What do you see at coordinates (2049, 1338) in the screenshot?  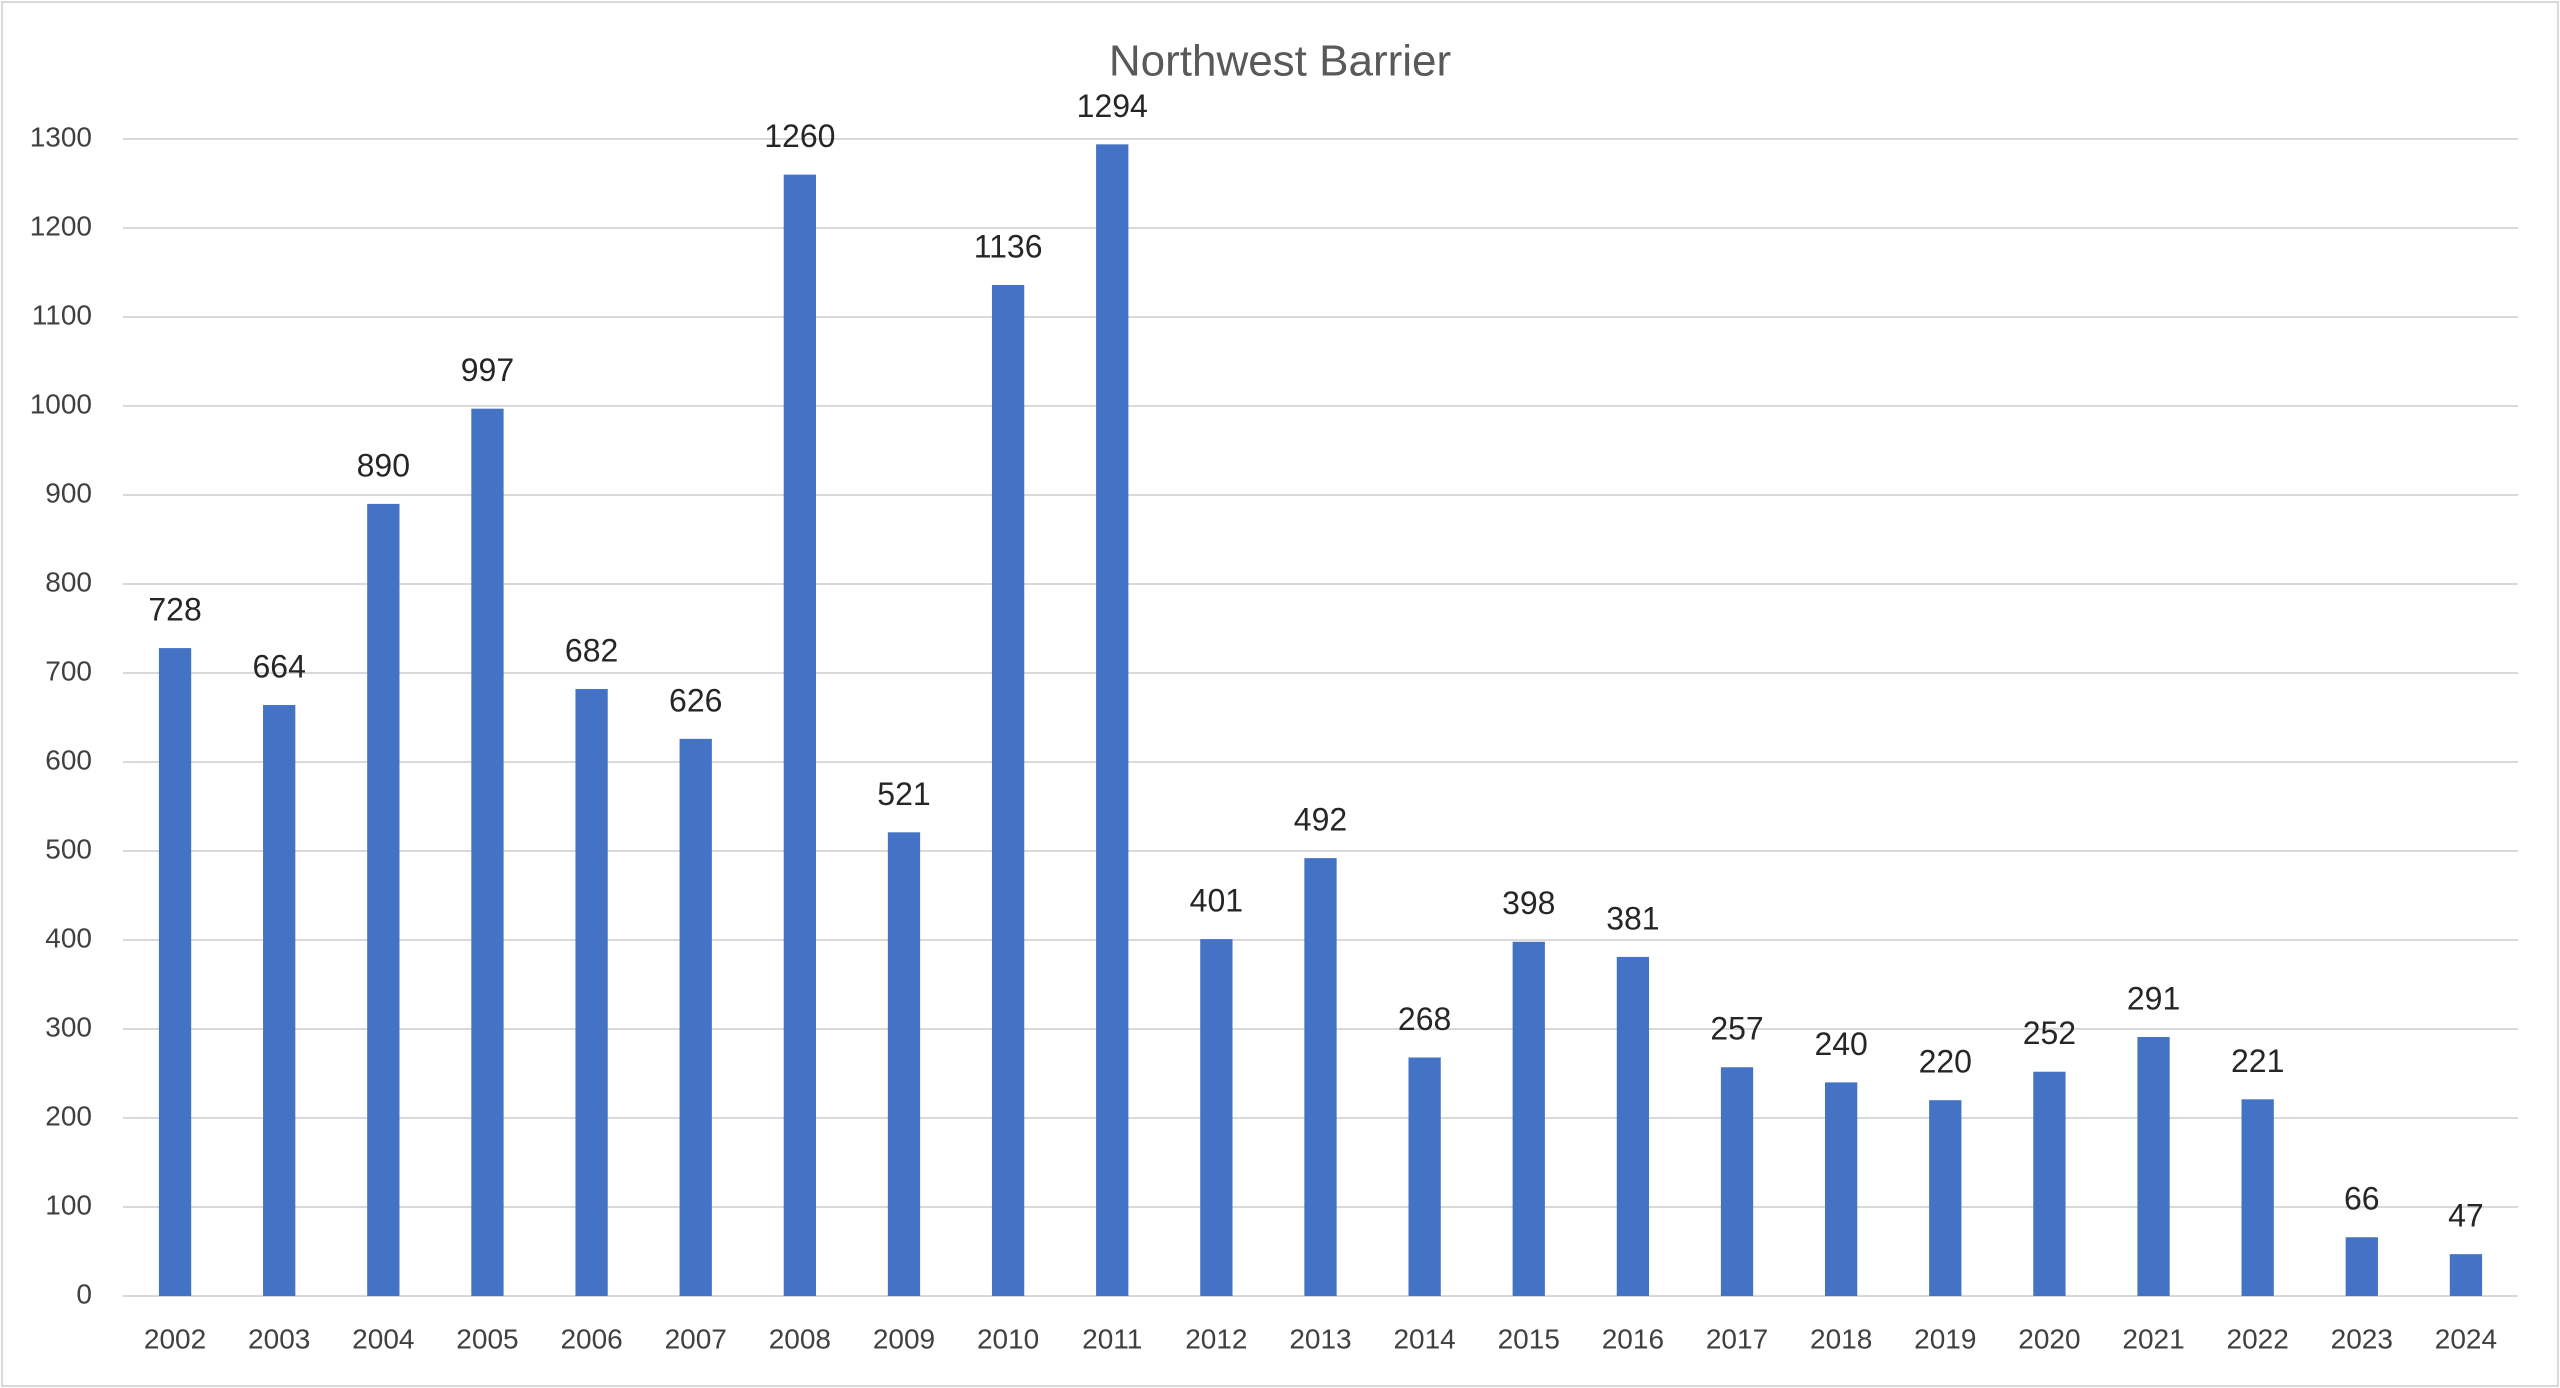 I see `x-tick-label: 2020` at bounding box center [2049, 1338].